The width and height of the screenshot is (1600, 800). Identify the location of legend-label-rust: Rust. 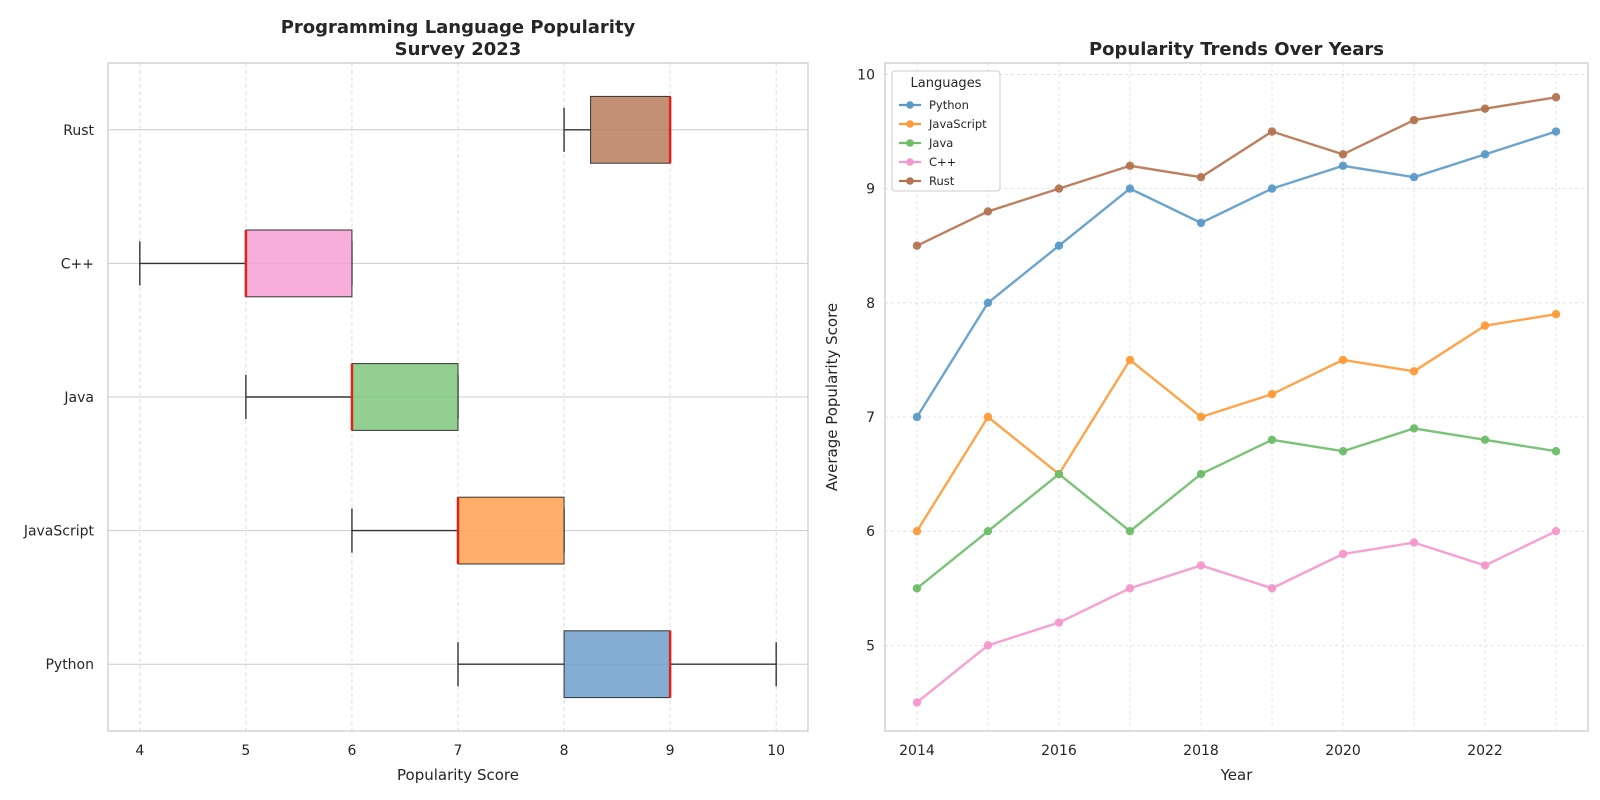
(942, 181).